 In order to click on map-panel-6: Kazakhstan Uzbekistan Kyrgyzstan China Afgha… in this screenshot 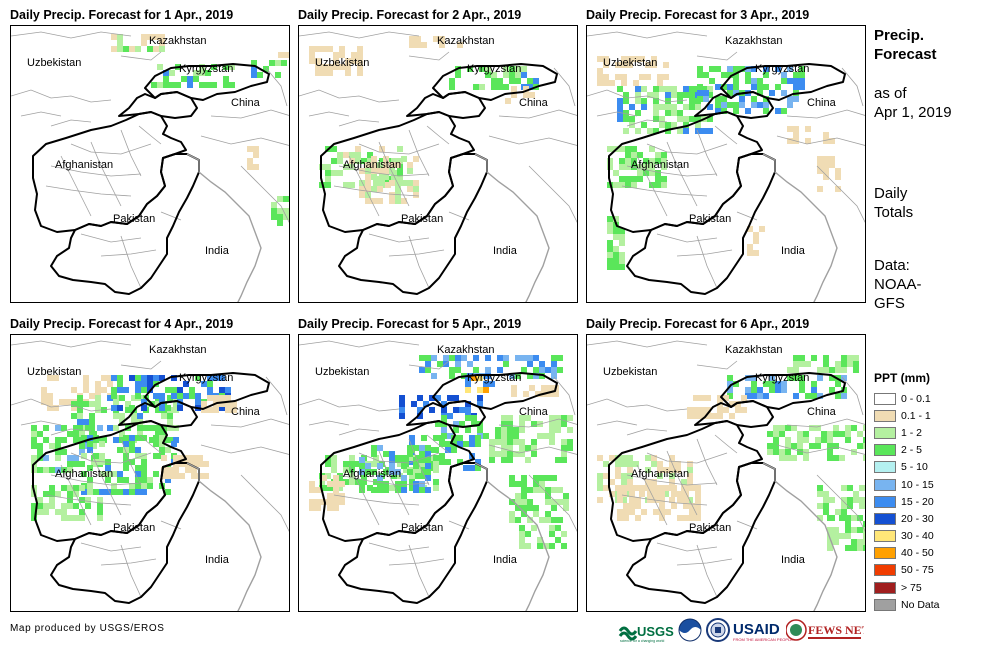, I will do `click(726, 473)`.